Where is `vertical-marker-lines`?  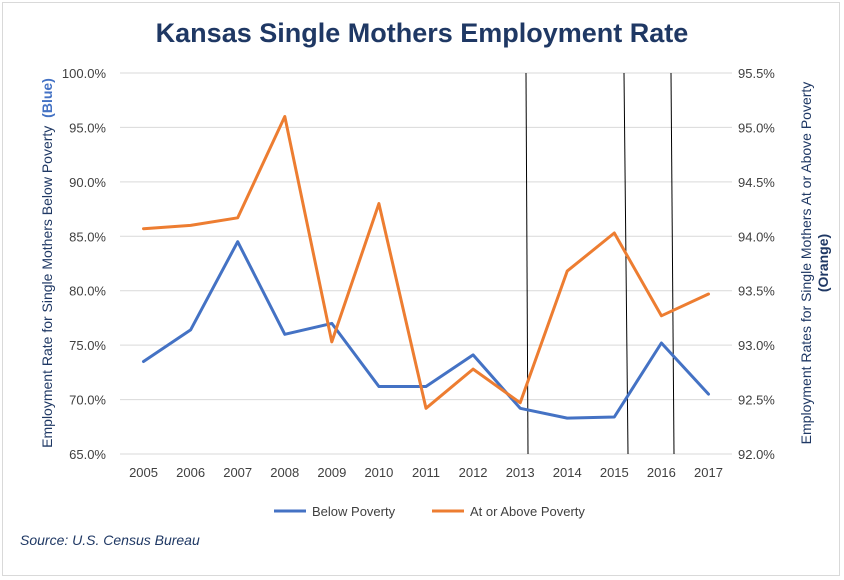 vertical-marker-lines is located at coordinates (600, 263).